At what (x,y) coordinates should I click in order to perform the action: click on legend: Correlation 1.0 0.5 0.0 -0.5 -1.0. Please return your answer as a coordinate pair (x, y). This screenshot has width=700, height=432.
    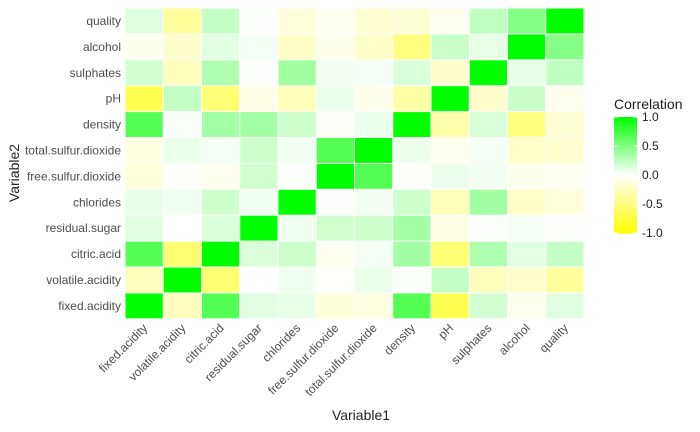
    Looking at the image, I should click on (648, 168).